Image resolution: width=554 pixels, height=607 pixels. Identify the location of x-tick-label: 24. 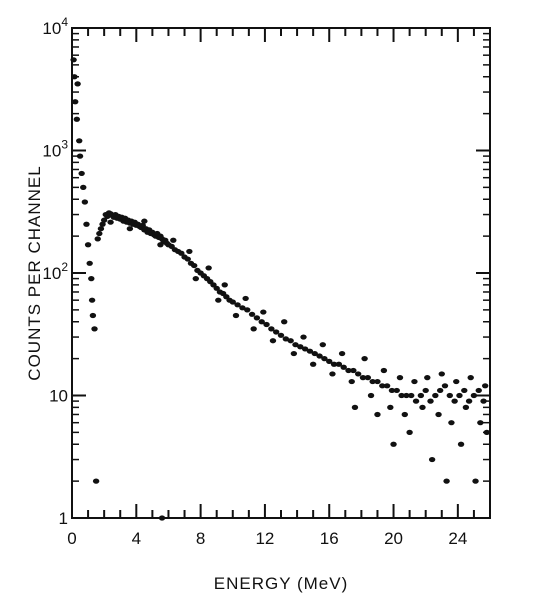
(457, 538).